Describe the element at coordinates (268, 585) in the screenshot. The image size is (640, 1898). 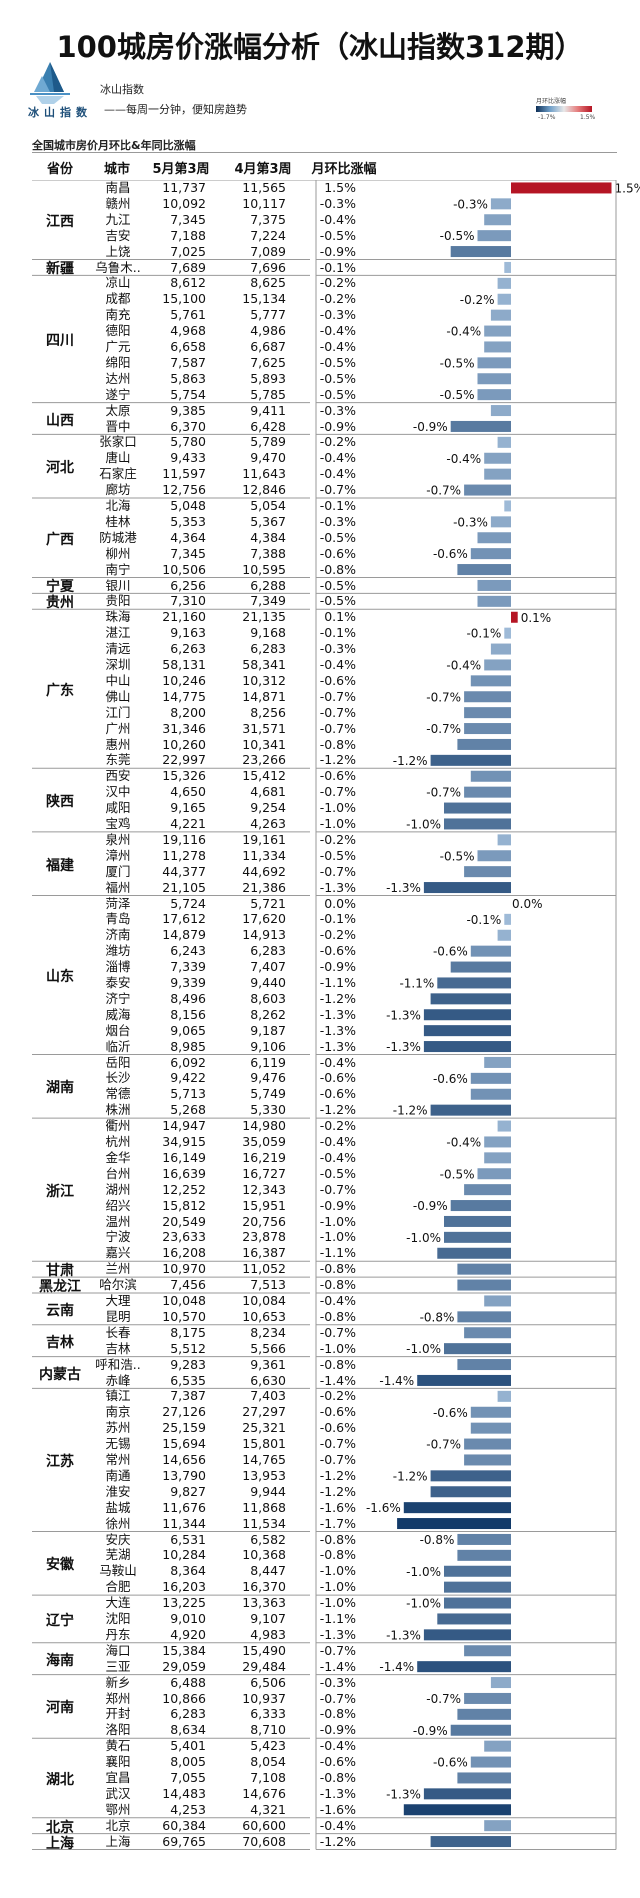
I see `april-price: 6,288` at that location.